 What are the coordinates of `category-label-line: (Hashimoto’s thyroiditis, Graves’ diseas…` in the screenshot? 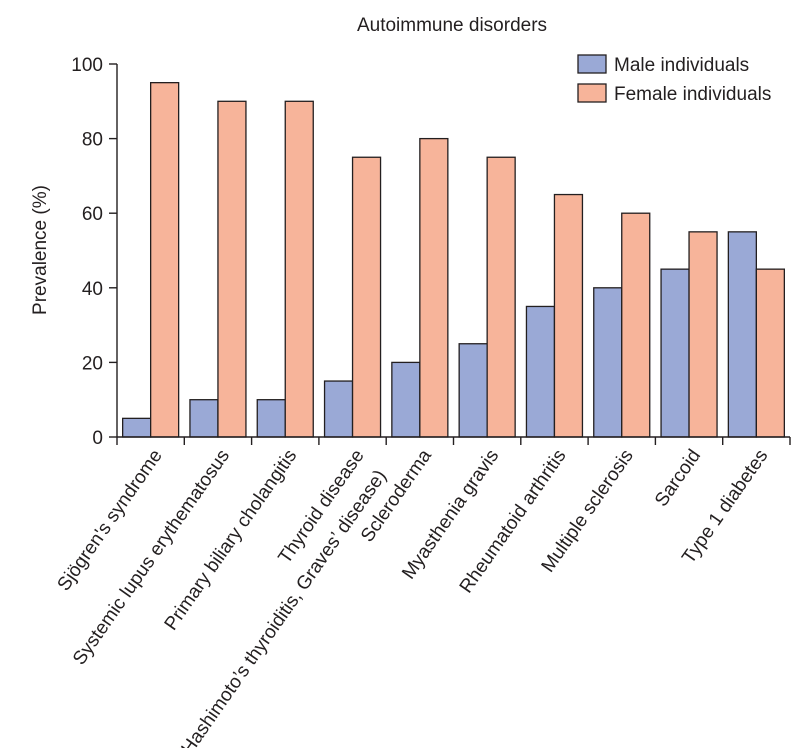 It's located at (282, 607).